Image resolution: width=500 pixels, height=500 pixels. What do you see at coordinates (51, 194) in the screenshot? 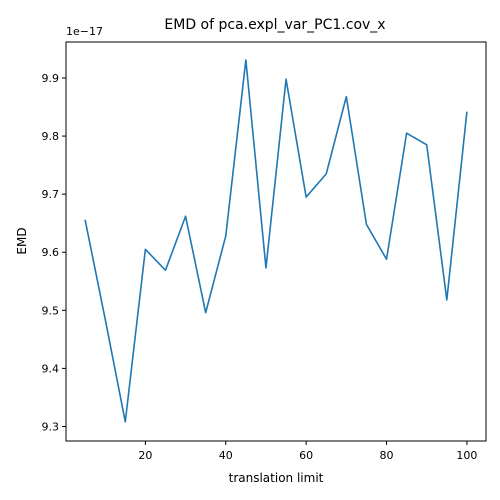
I see `y-tick-label: 9.7` at bounding box center [51, 194].